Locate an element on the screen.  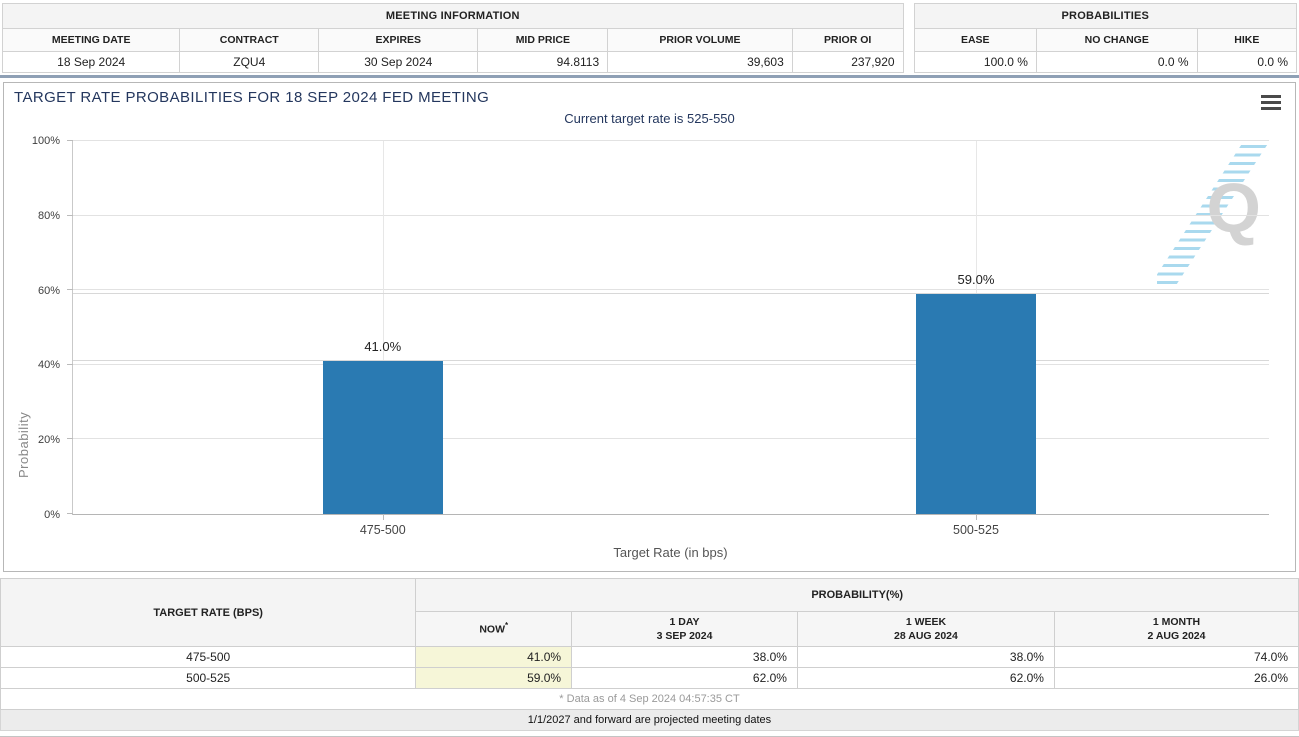
chart-menu-icon is located at coordinates (1271, 104).